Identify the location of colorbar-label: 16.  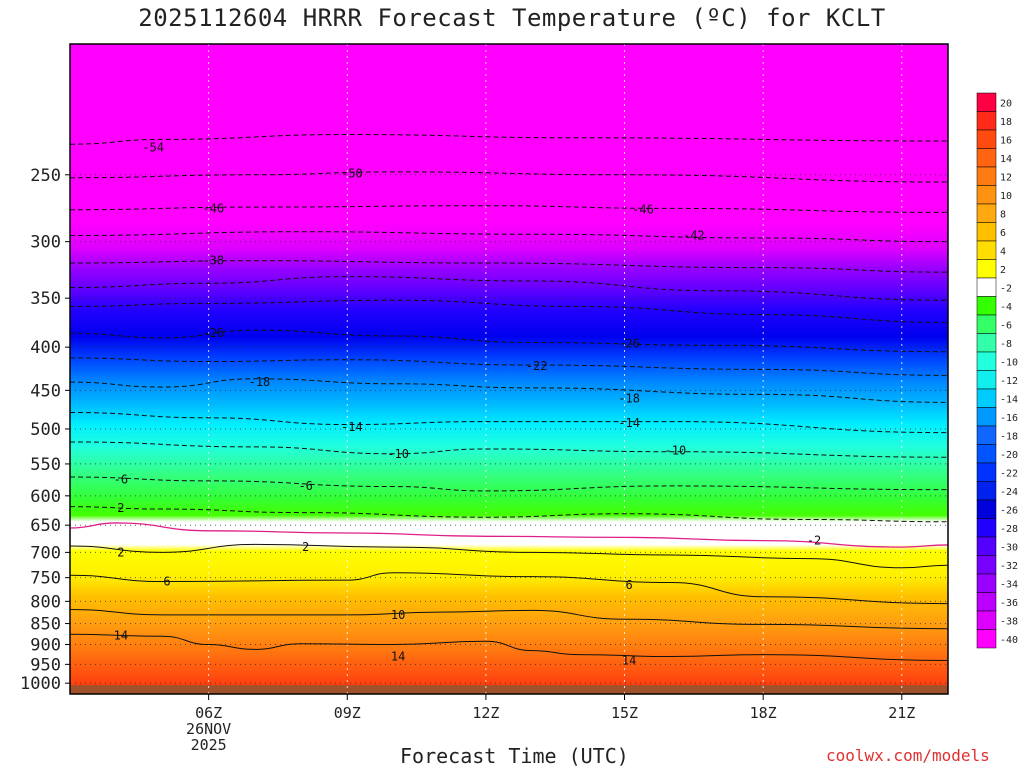
(1006, 140).